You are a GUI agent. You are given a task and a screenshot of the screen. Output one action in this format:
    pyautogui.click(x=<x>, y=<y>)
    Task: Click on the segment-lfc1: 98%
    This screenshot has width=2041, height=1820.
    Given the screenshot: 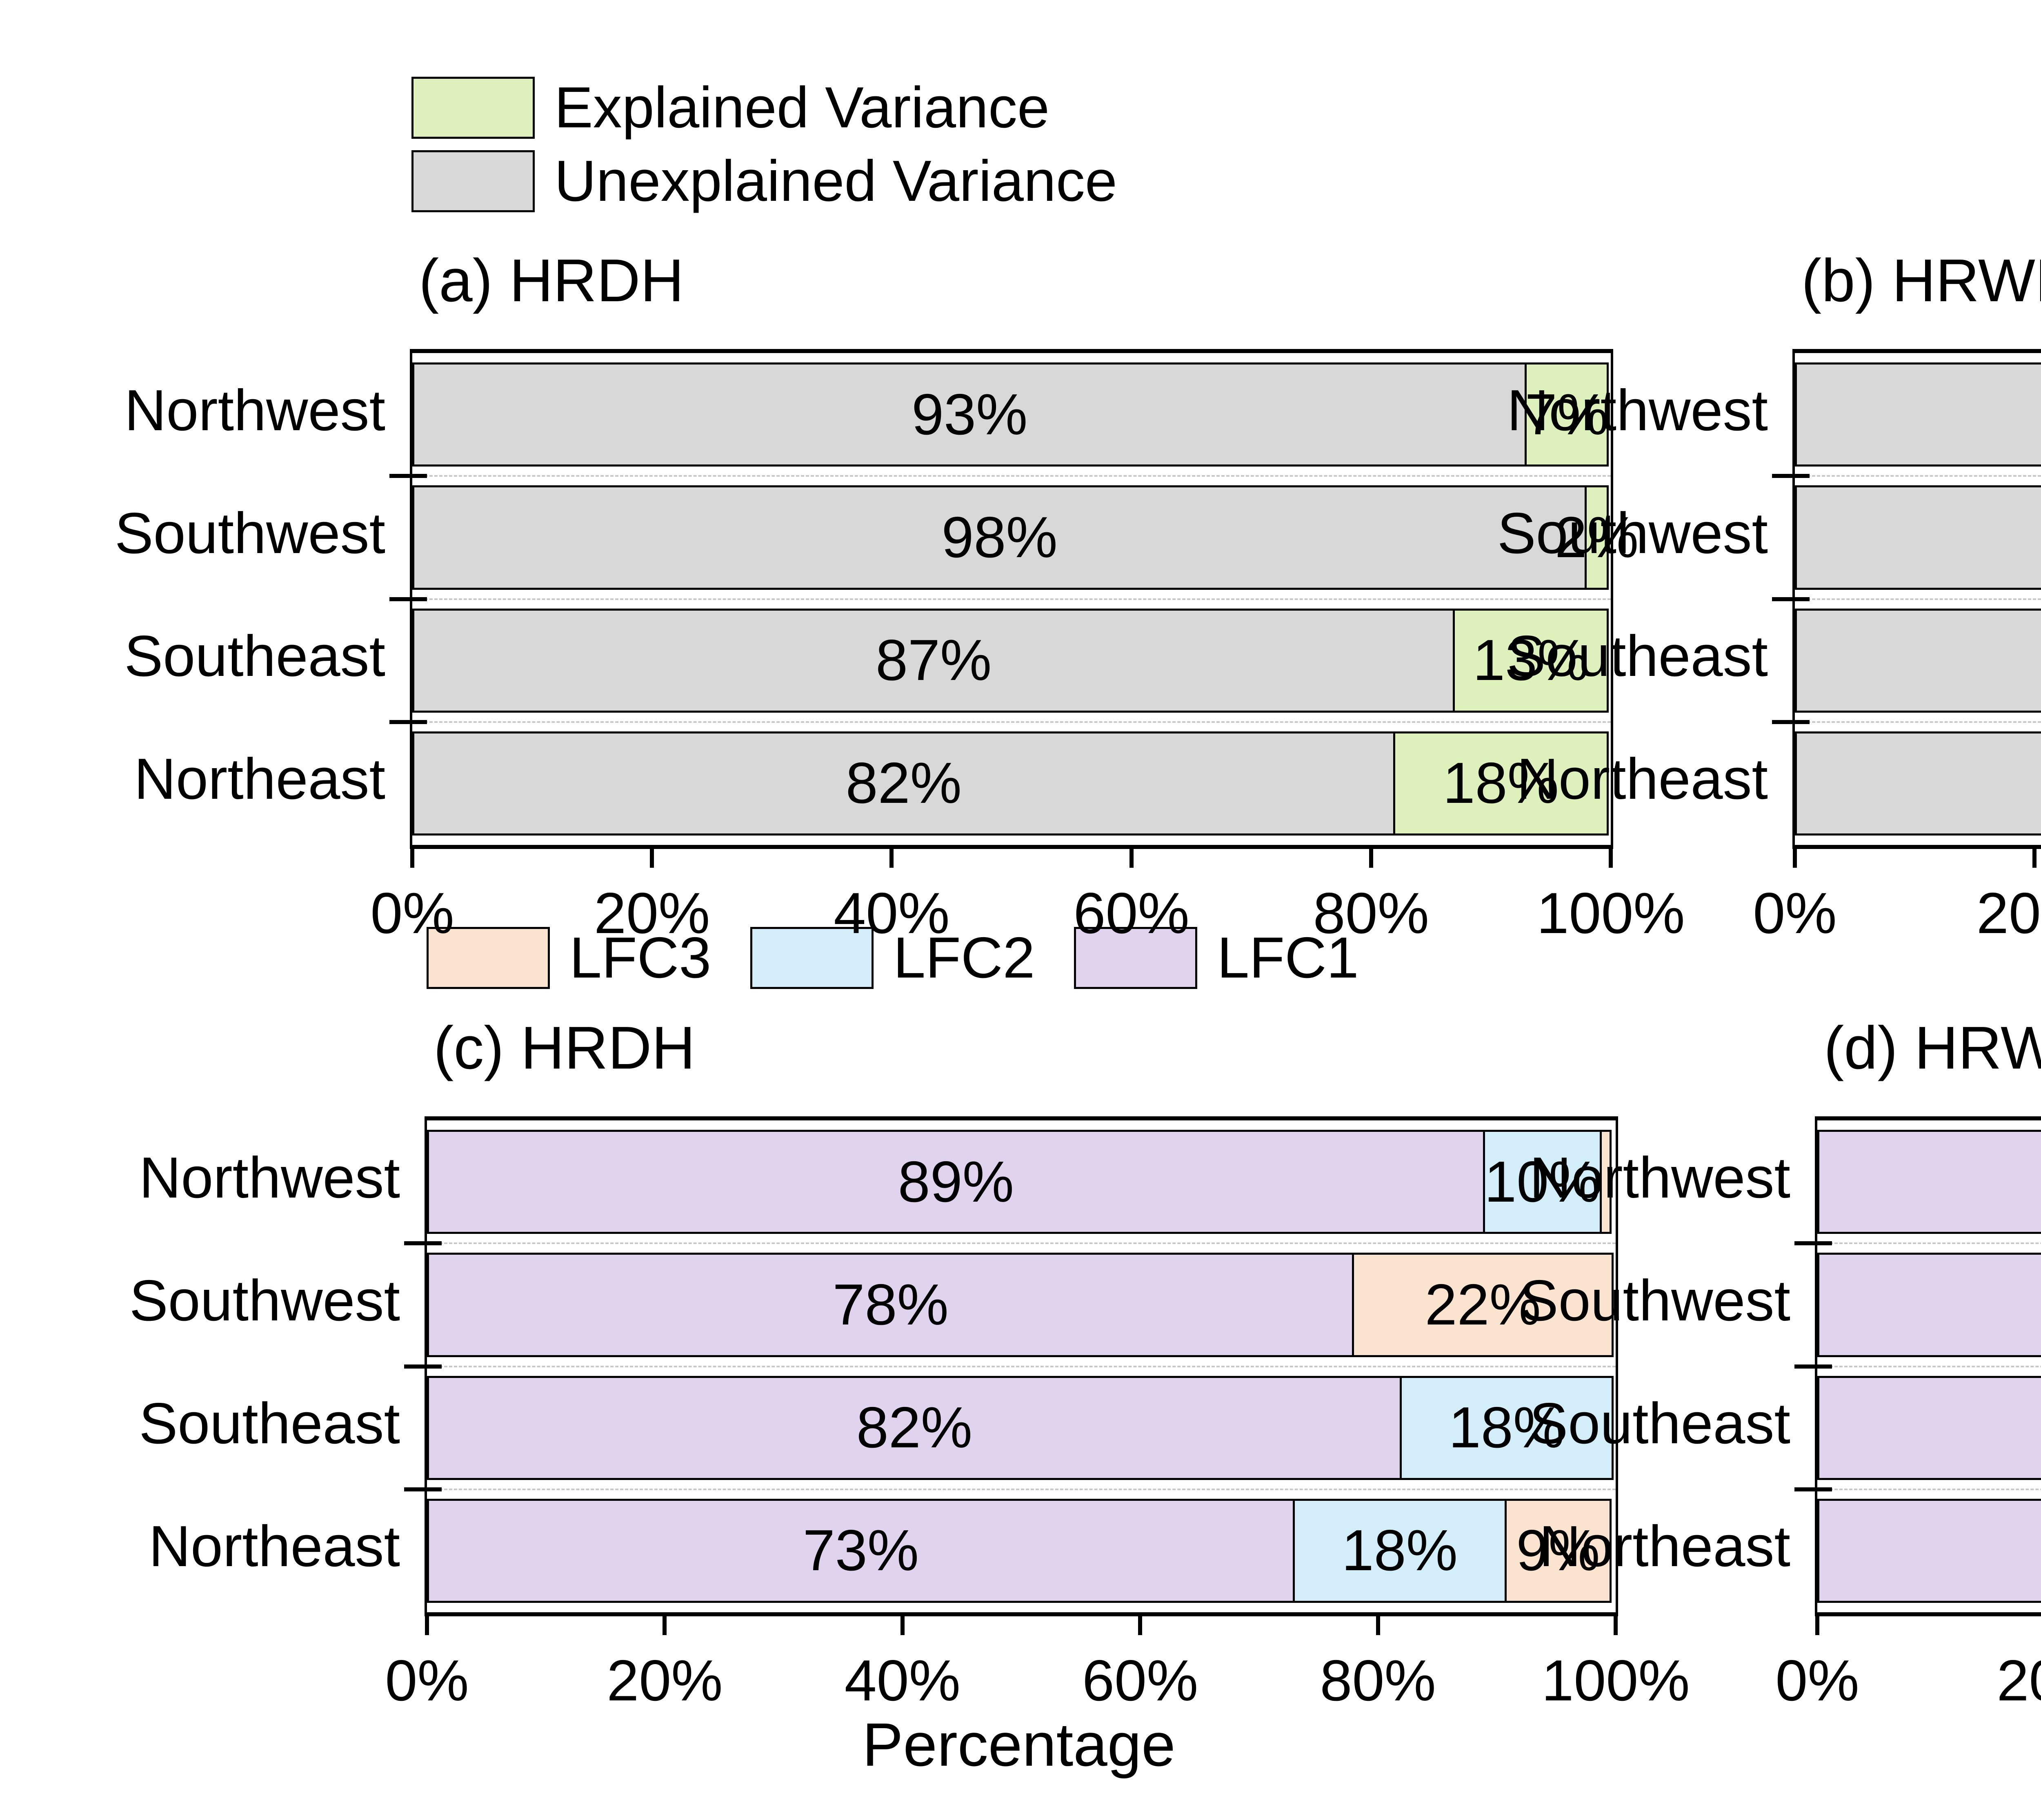 What is the action you would take?
    pyautogui.click(x=1929, y=1305)
    